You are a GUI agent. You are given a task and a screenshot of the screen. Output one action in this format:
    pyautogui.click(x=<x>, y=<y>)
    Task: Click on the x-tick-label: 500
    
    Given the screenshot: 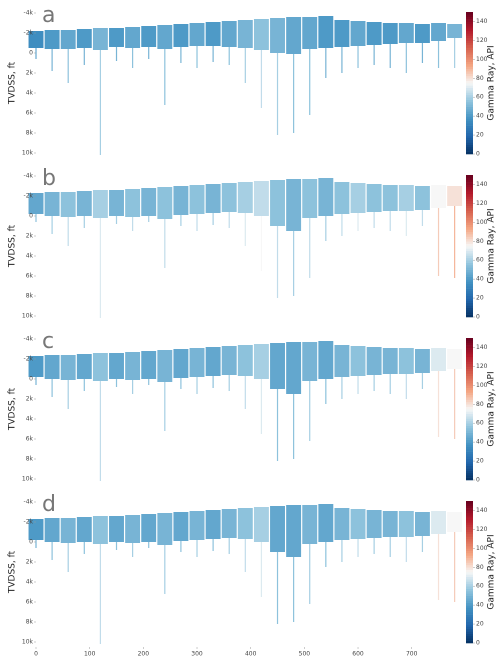 What is the action you would take?
    pyautogui.click(x=305, y=654)
    